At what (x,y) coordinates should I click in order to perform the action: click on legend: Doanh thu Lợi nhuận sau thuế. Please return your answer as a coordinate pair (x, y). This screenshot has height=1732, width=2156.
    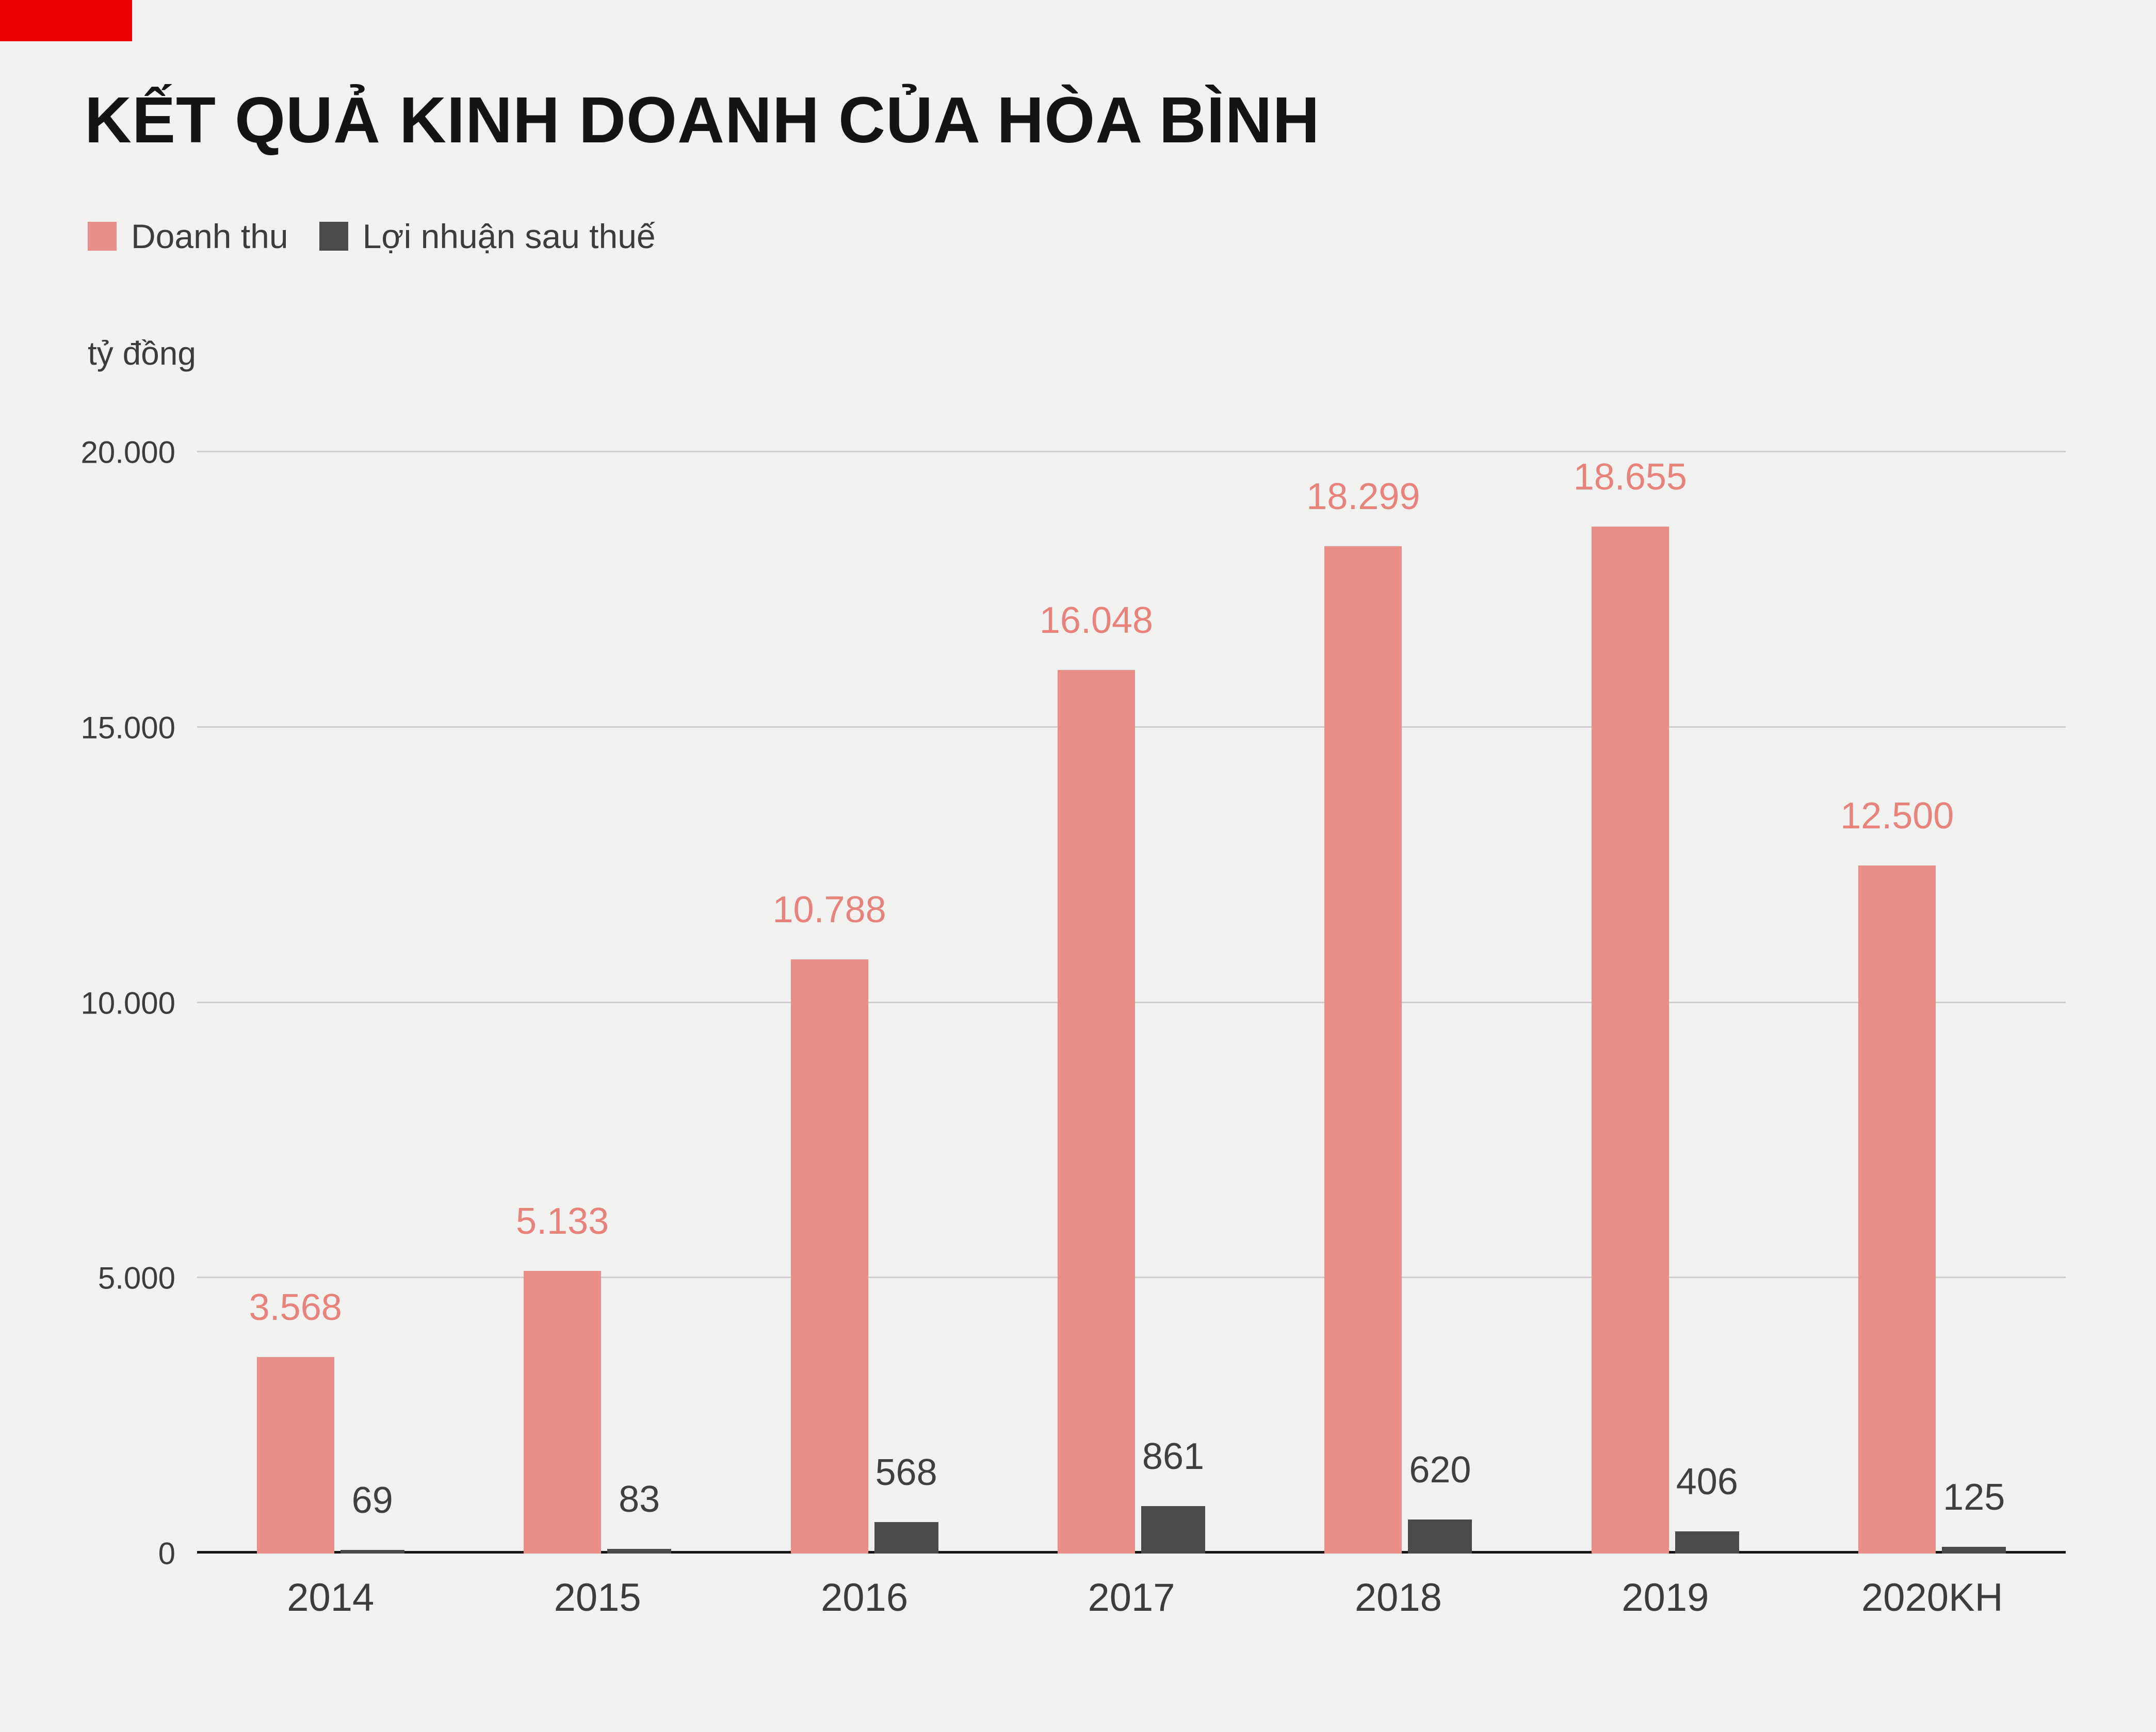
    Looking at the image, I should click on (372, 236).